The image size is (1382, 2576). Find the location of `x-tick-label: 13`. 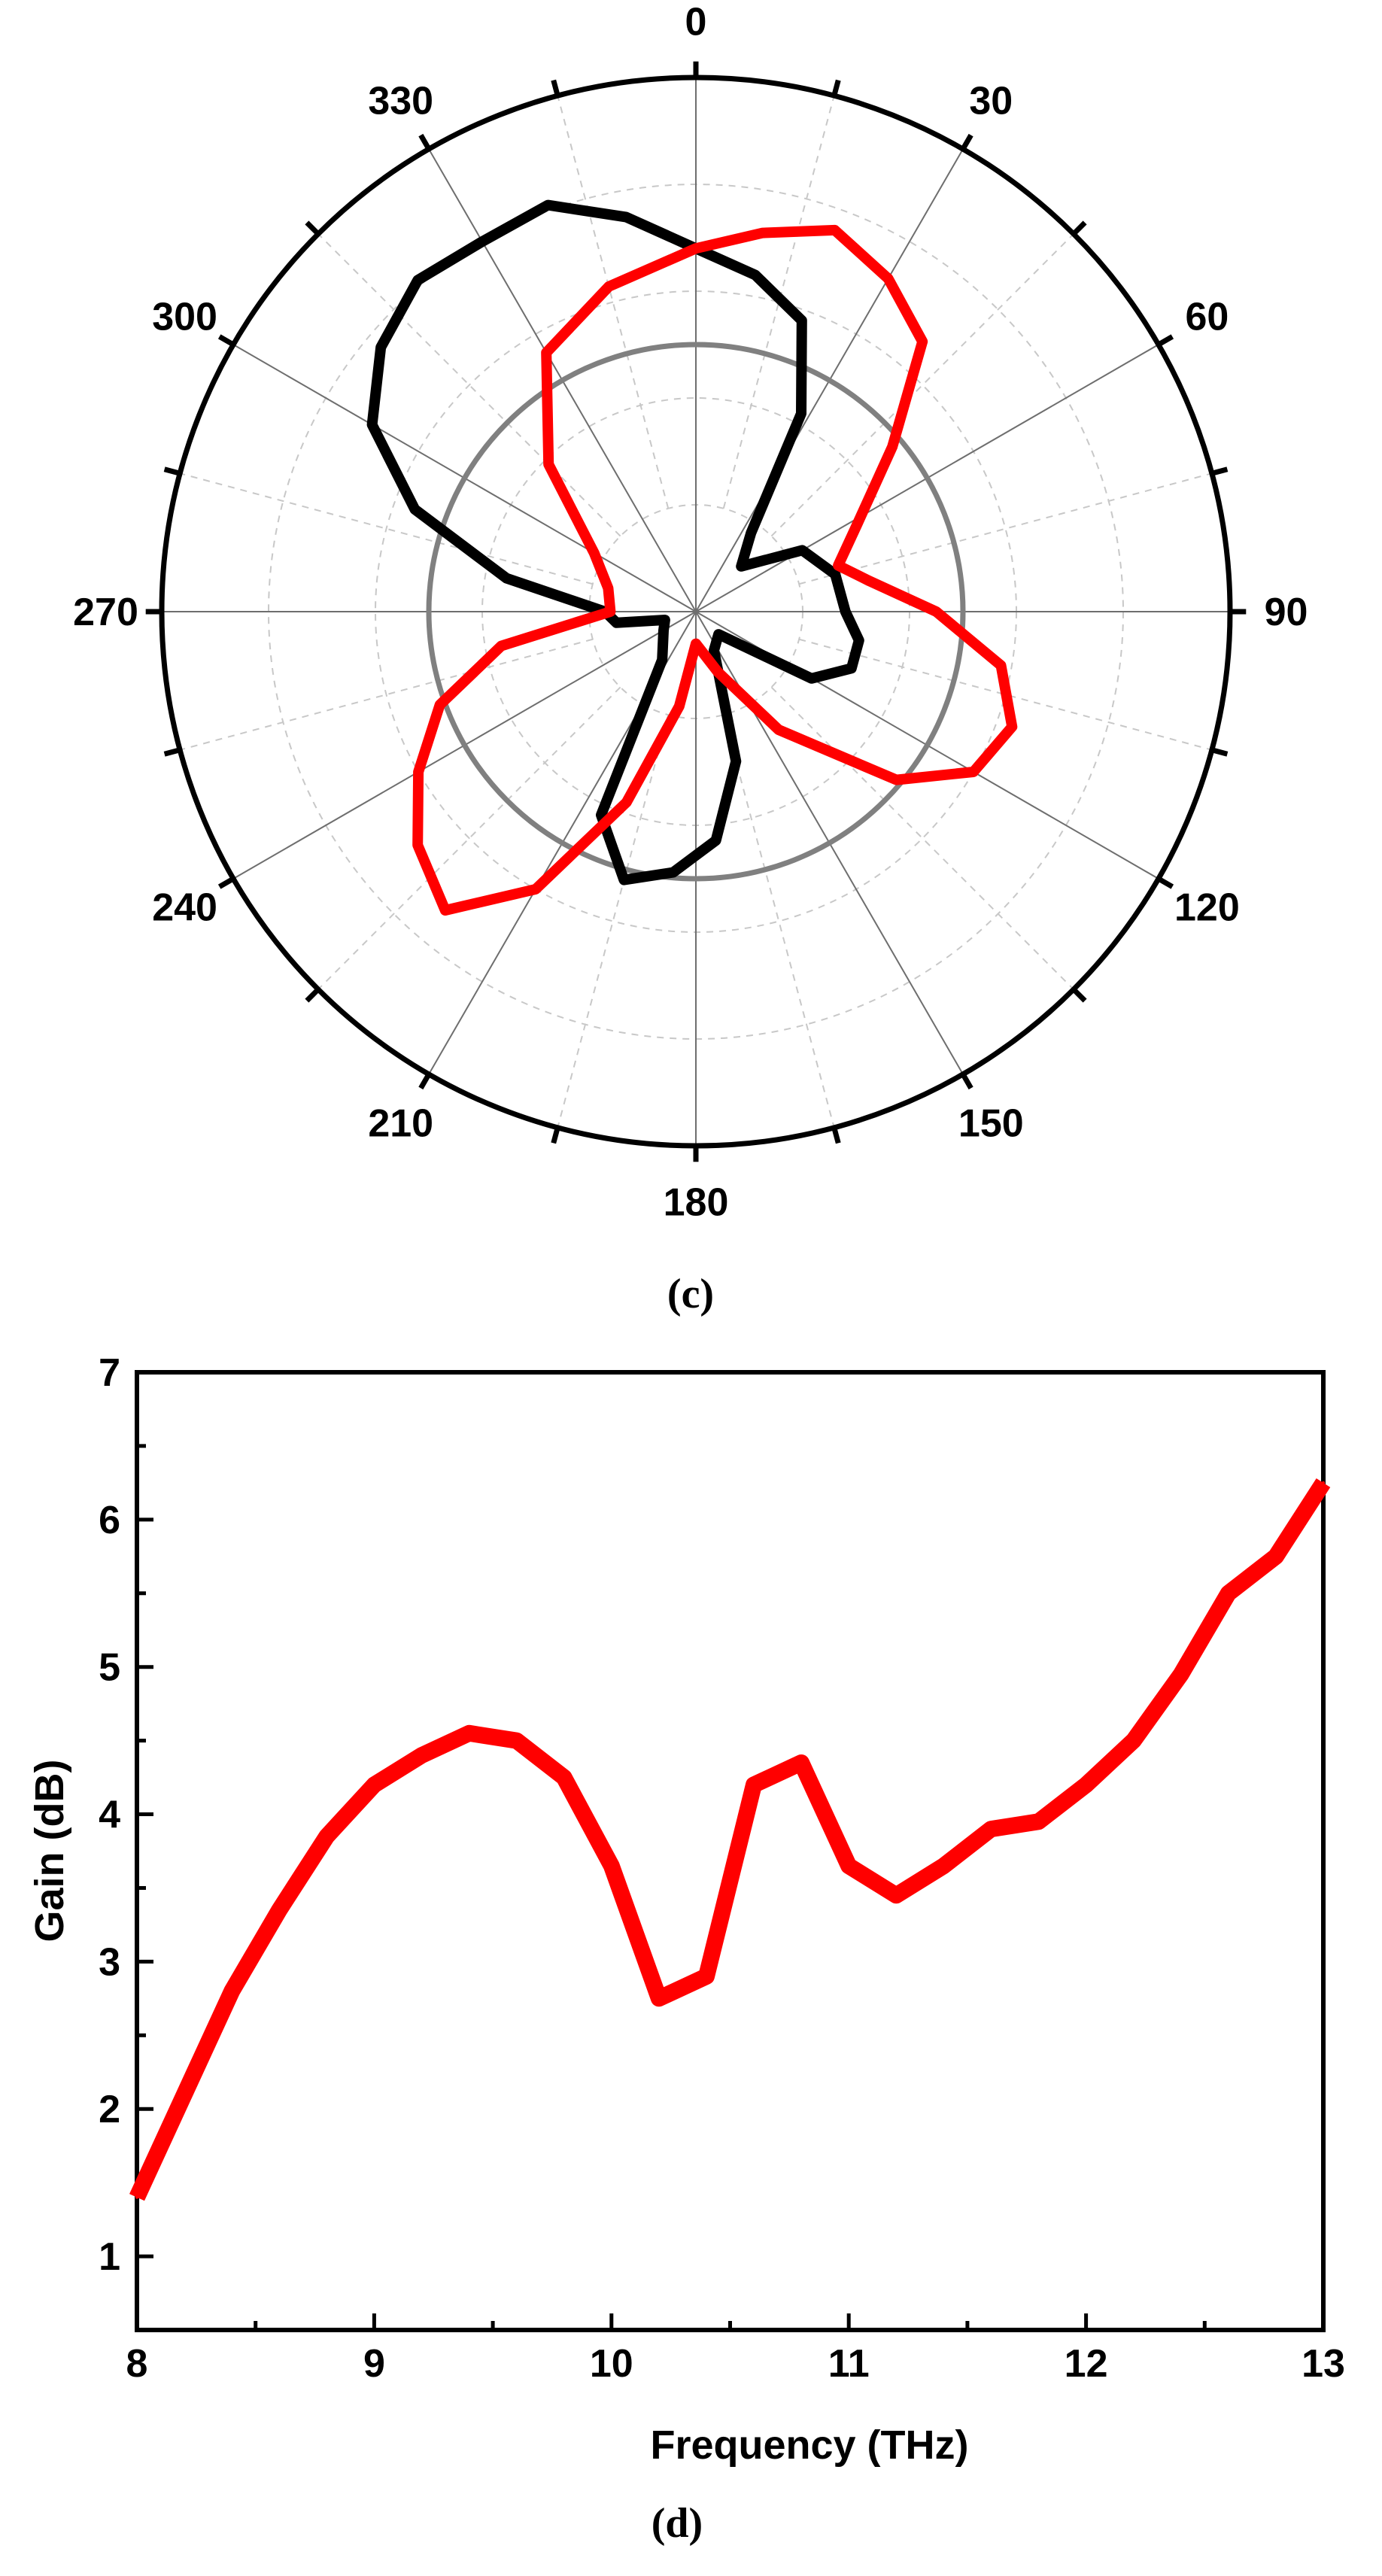

x-tick-label: 13 is located at coordinates (1324, 2364).